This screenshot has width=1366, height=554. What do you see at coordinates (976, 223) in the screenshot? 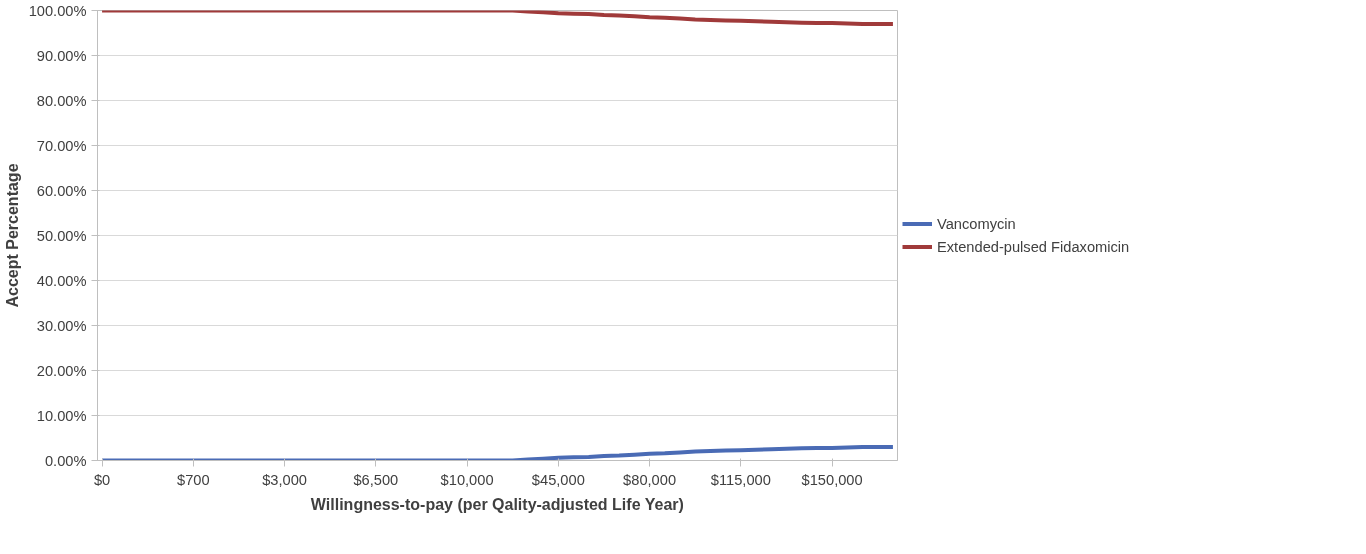
I see `legend-label: Vancomycin` at bounding box center [976, 223].